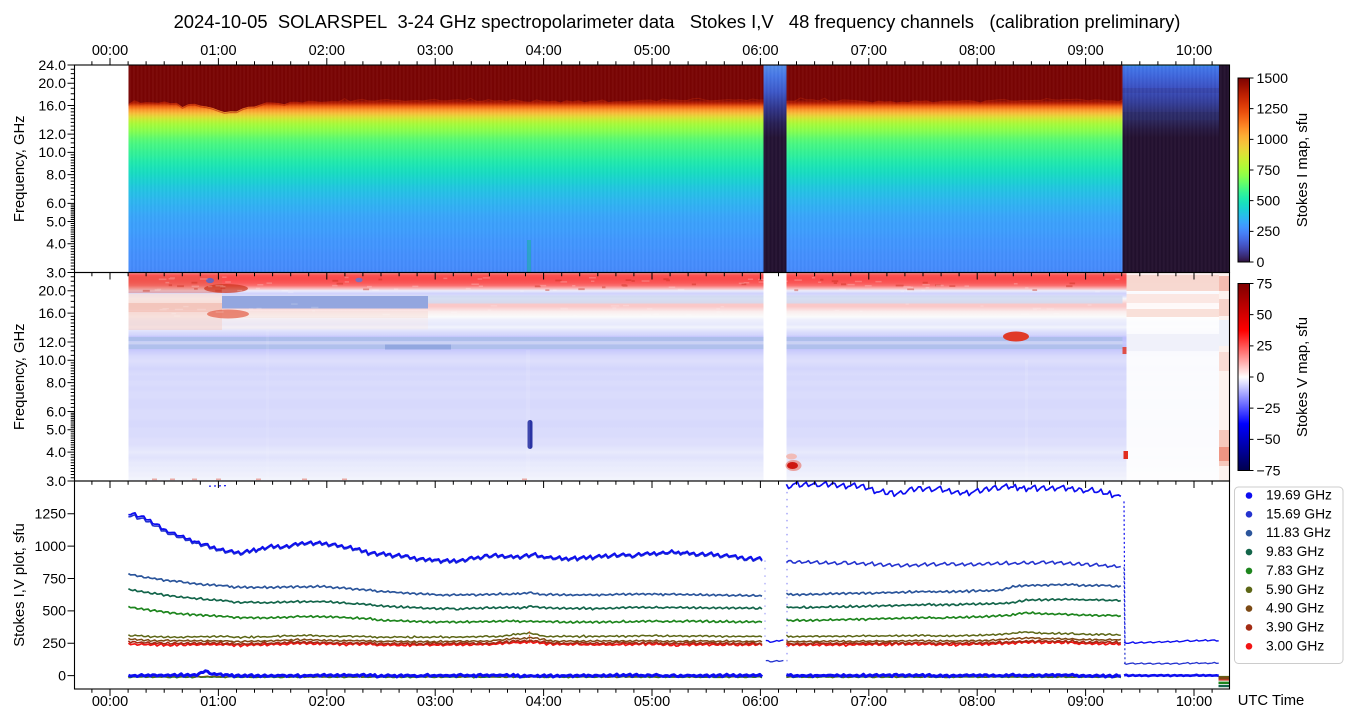 This screenshot has width=1350, height=725. What do you see at coordinates (1295, 626) in the screenshot?
I see `svg-text: 3.90 GHz` at bounding box center [1295, 626].